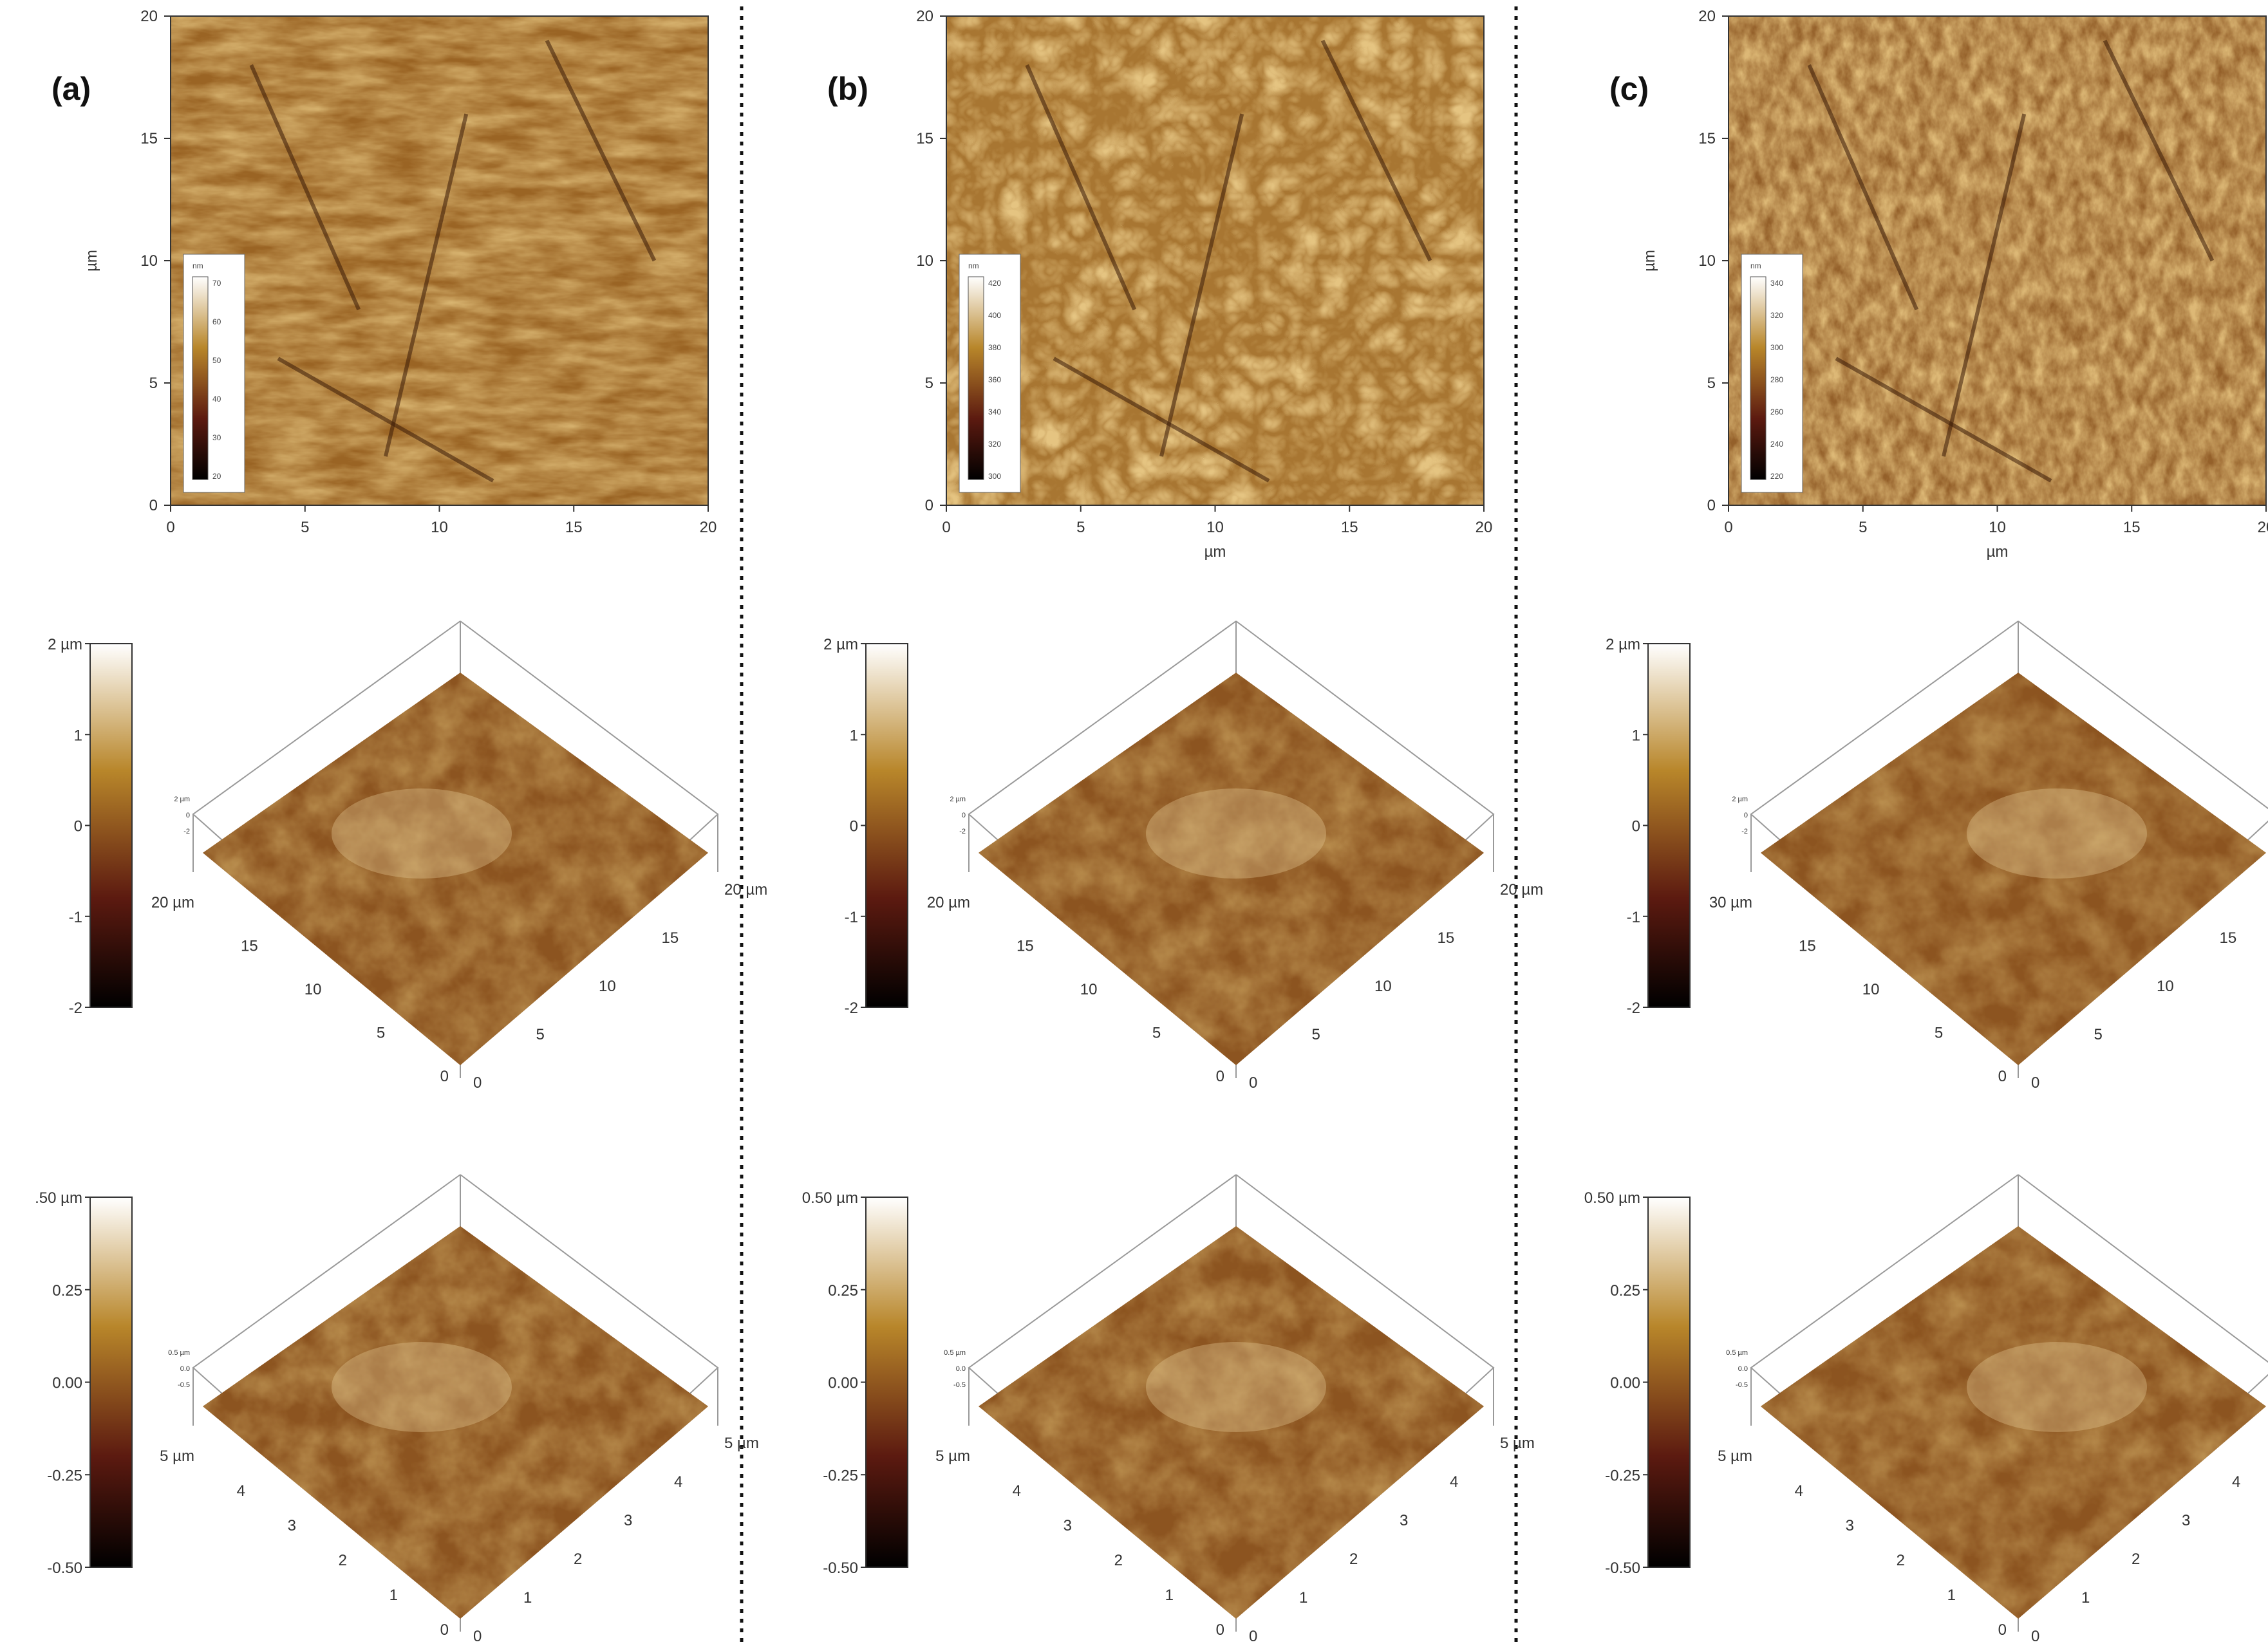  Describe the element at coordinates (1629, 89) in the screenshot. I see `panel-label: (c)` at that location.